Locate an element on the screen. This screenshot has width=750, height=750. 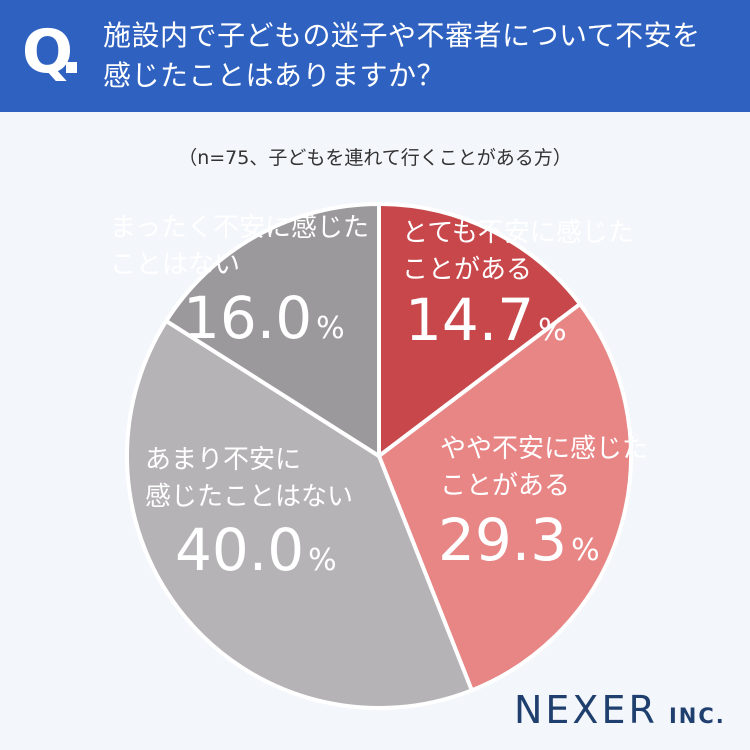
slice-label-1-line-1: とても不安に感じた is located at coordinates (518, 233).